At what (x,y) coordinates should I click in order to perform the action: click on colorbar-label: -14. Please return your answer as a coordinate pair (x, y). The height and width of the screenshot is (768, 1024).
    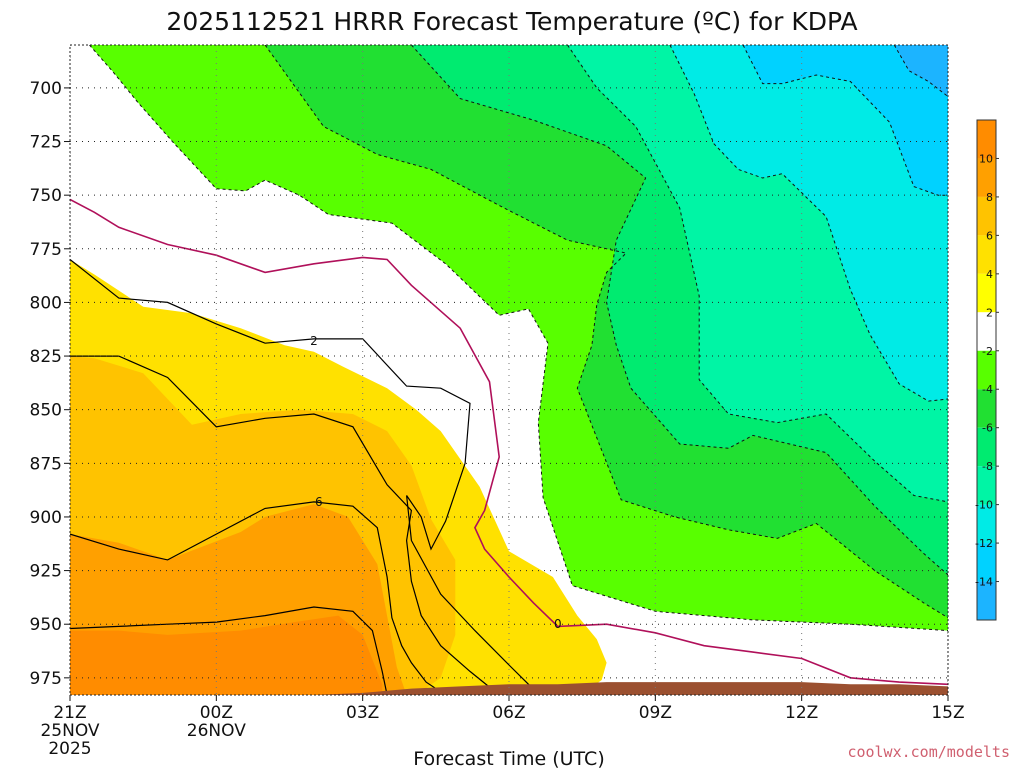
    Looking at the image, I should click on (984, 582).